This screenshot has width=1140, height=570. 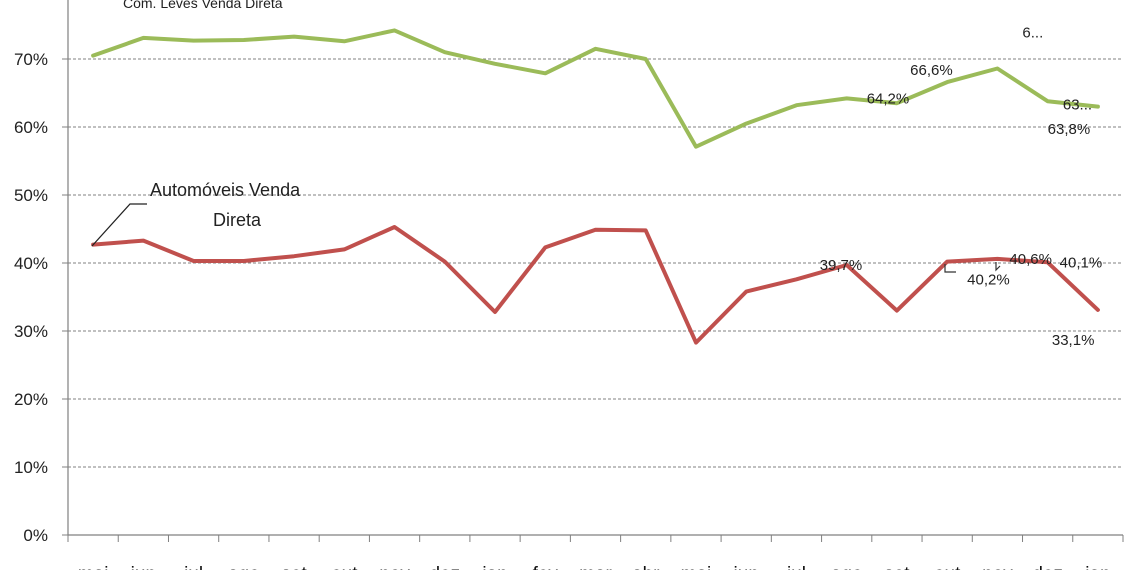 What do you see at coordinates (1081, 262) in the screenshot?
I see `data-label: 40,1%` at bounding box center [1081, 262].